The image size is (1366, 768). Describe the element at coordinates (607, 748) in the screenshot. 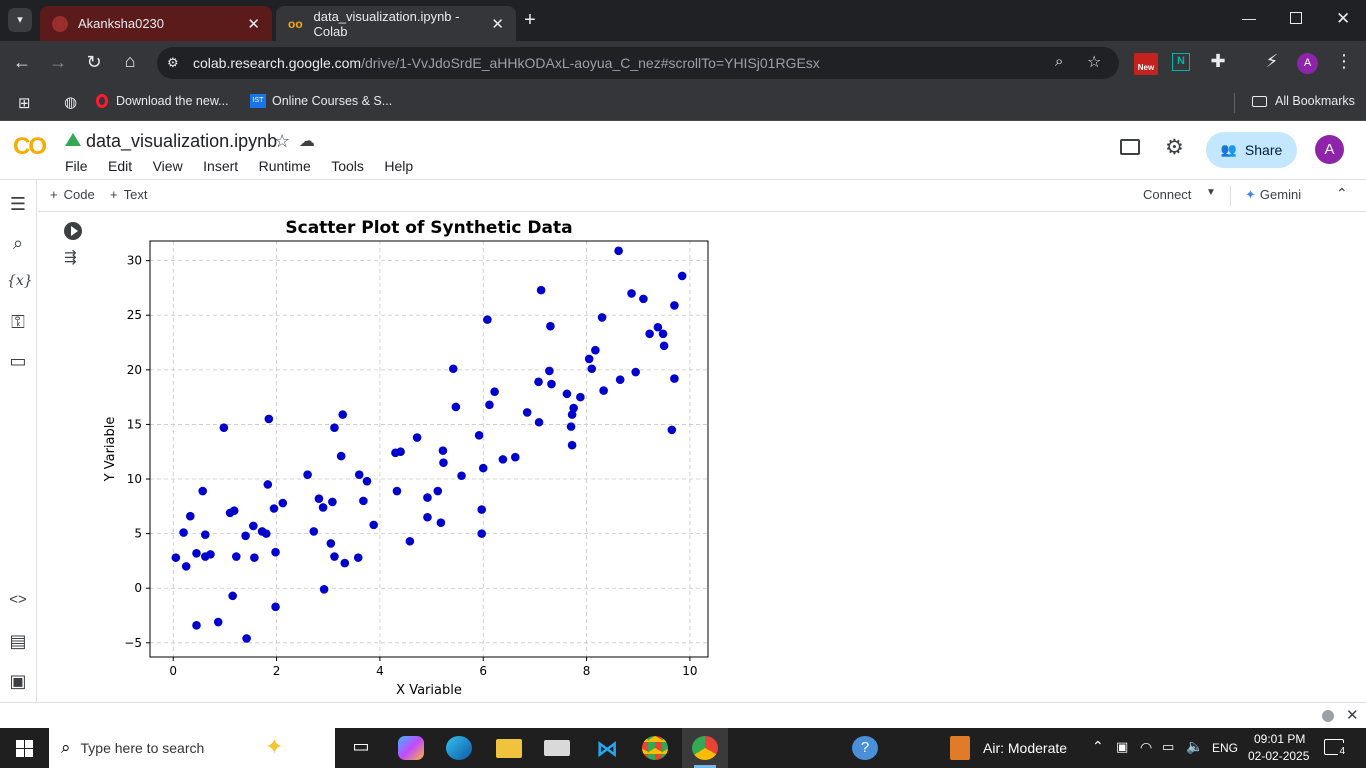

I see `vscode-icon: ⋈` at that location.